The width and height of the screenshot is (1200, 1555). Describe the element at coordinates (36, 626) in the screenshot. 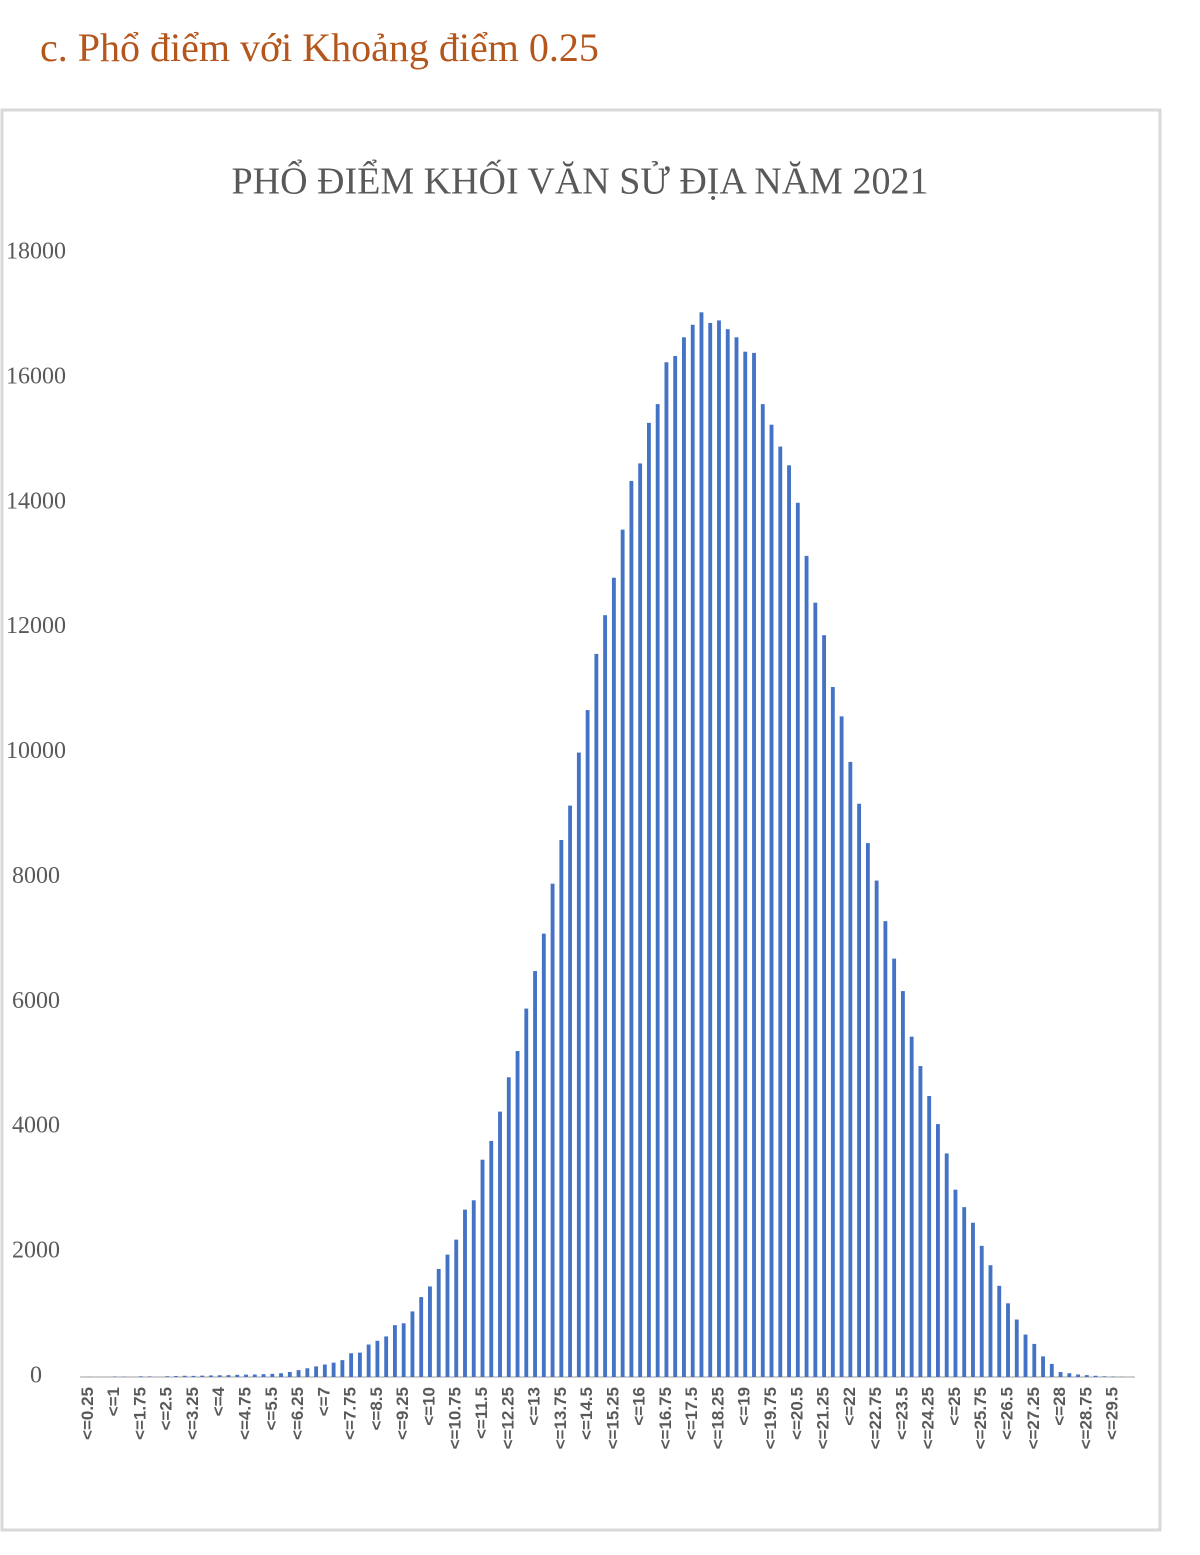

I see `y-tick-label: 12000` at that location.